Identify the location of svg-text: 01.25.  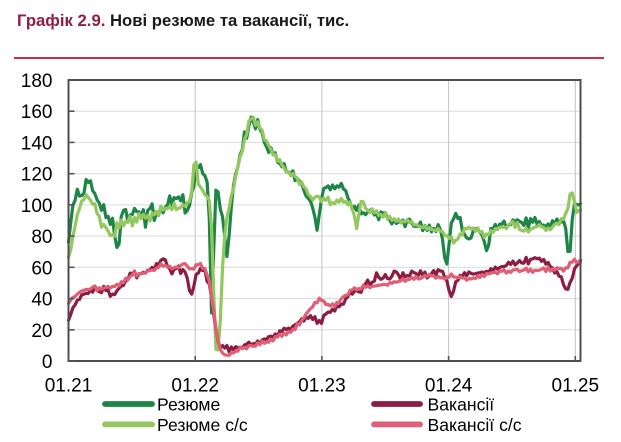
(576, 386).